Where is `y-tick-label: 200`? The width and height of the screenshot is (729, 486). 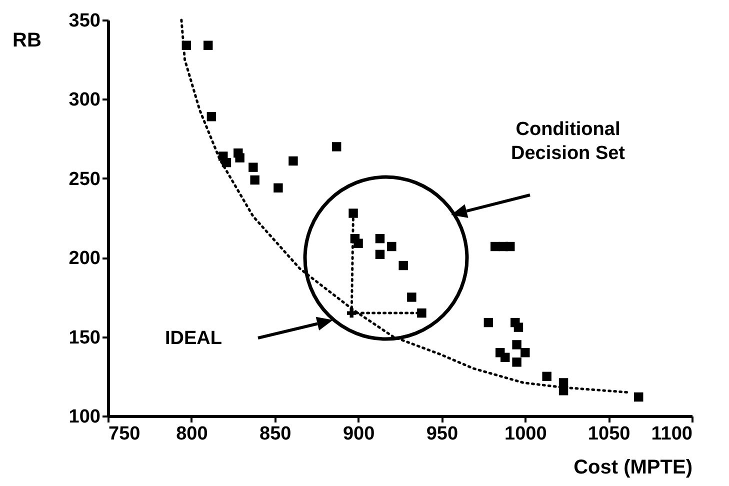 y-tick-label: 200 is located at coordinates (84, 259).